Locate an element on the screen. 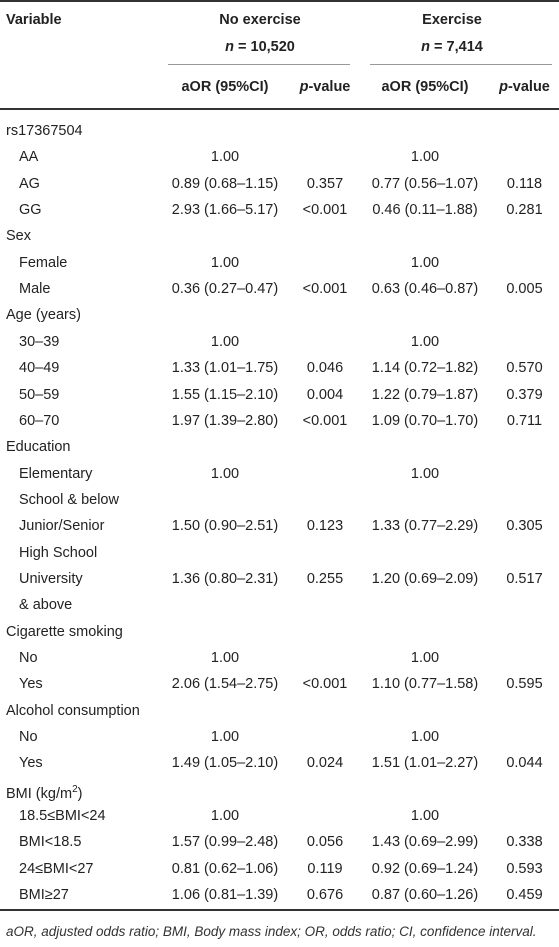  header-p-no-exercise: p-value is located at coordinates (325, 87).